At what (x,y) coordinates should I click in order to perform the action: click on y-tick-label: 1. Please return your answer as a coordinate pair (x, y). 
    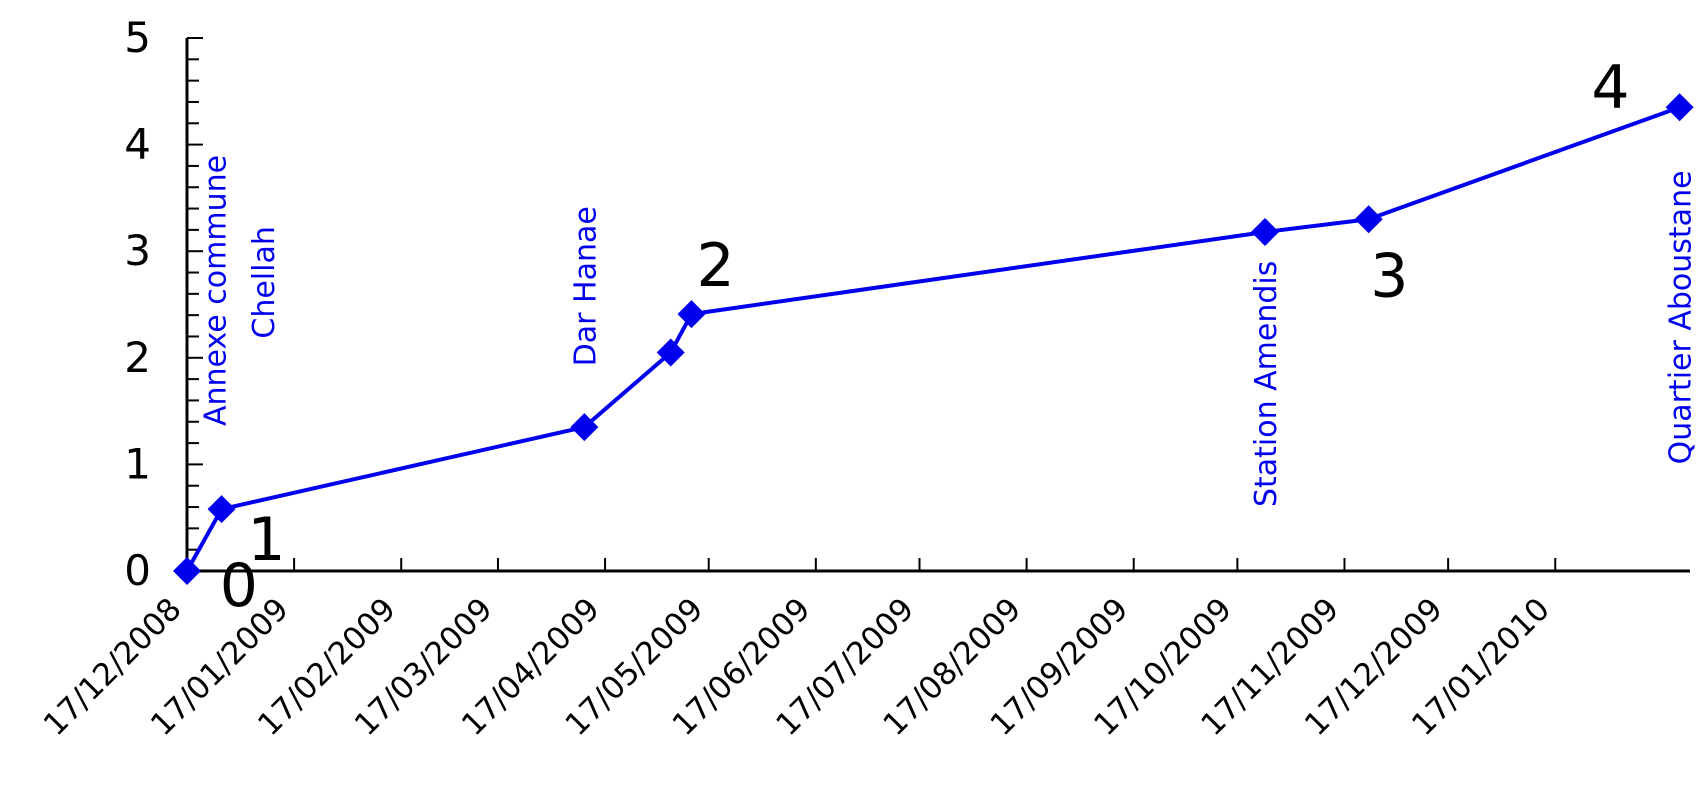
    Looking at the image, I should click on (137, 463).